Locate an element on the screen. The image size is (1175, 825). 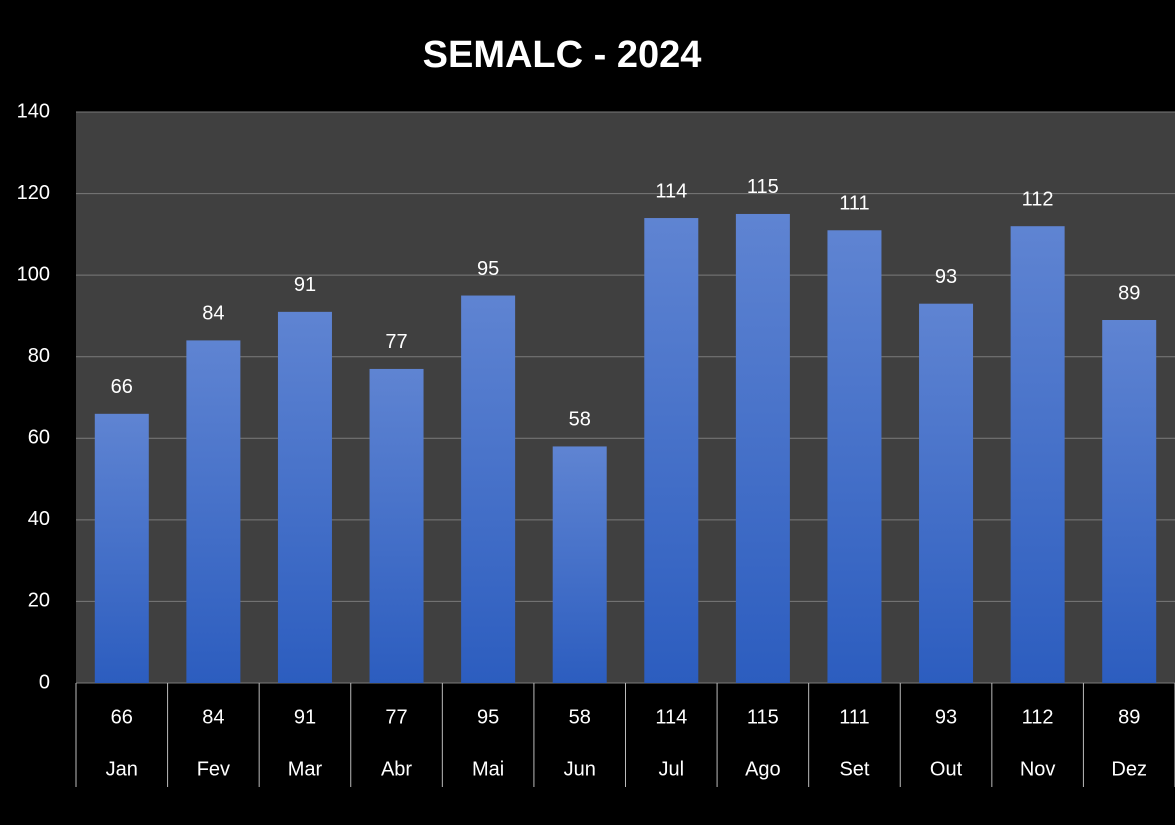
value-label: 84 is located at coordinates (213, 314).